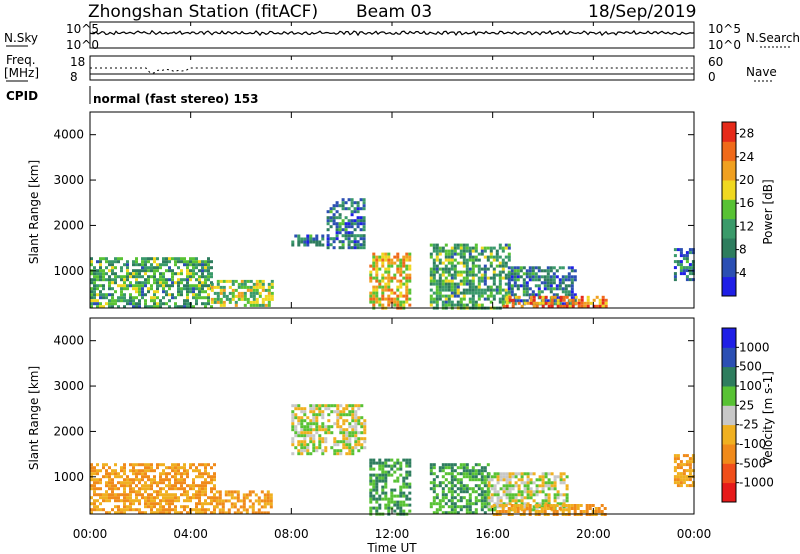  What do you see at coordinates (68, 225) in the screenshot?
I see `y-tick-label: 2000` at bounding box center [68, 225].